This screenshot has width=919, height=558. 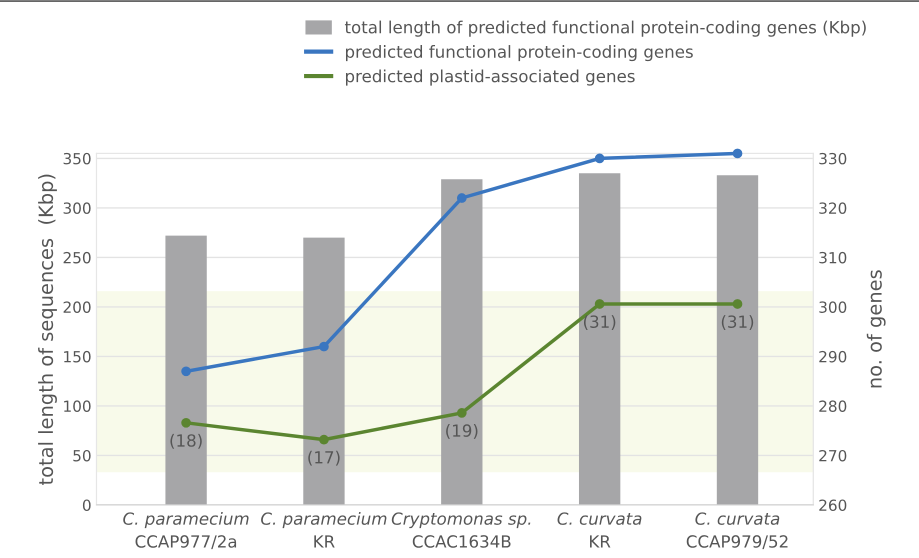 What do you see at coordinates (605, 28) in the screenshot?
I see `legend-label: total length of predicted functional protein-coding genes (Kbp)` at bounding box center [605, 28].